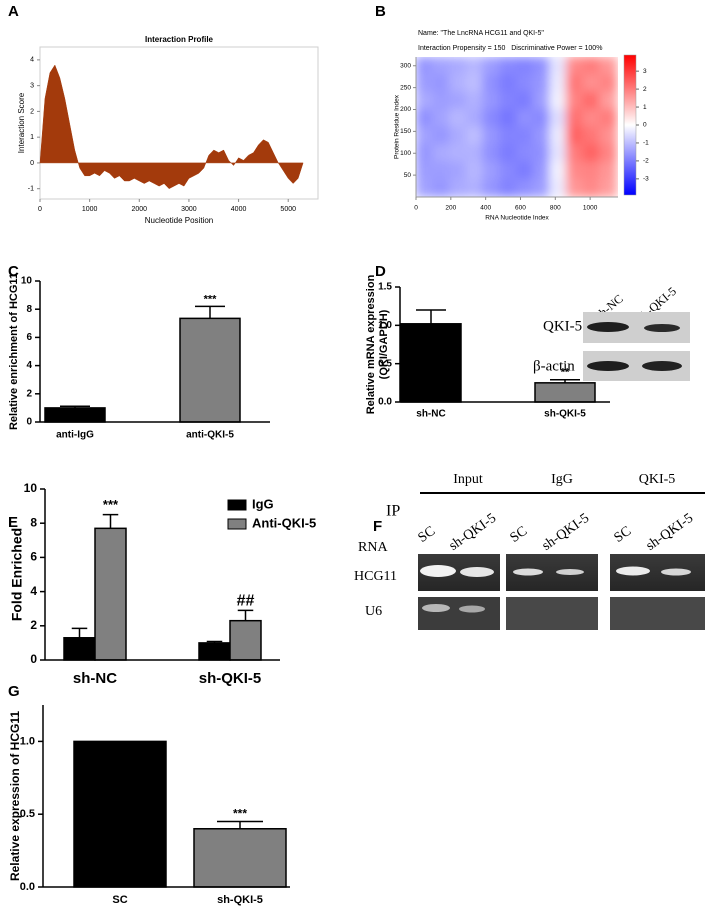  I want to click on group-label: QKI-5, so click(657, 479).